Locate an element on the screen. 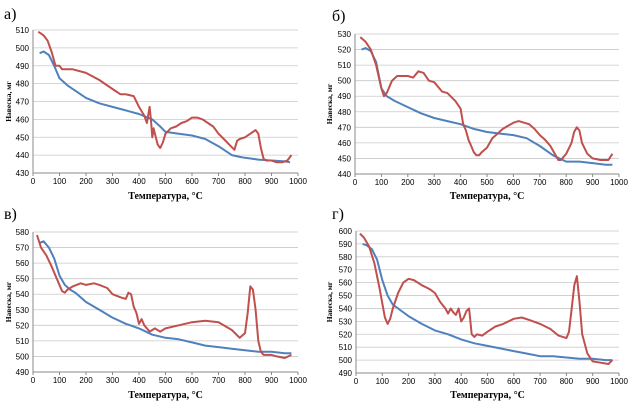  panel-label-b: б) is located at coordinates (339, 16).